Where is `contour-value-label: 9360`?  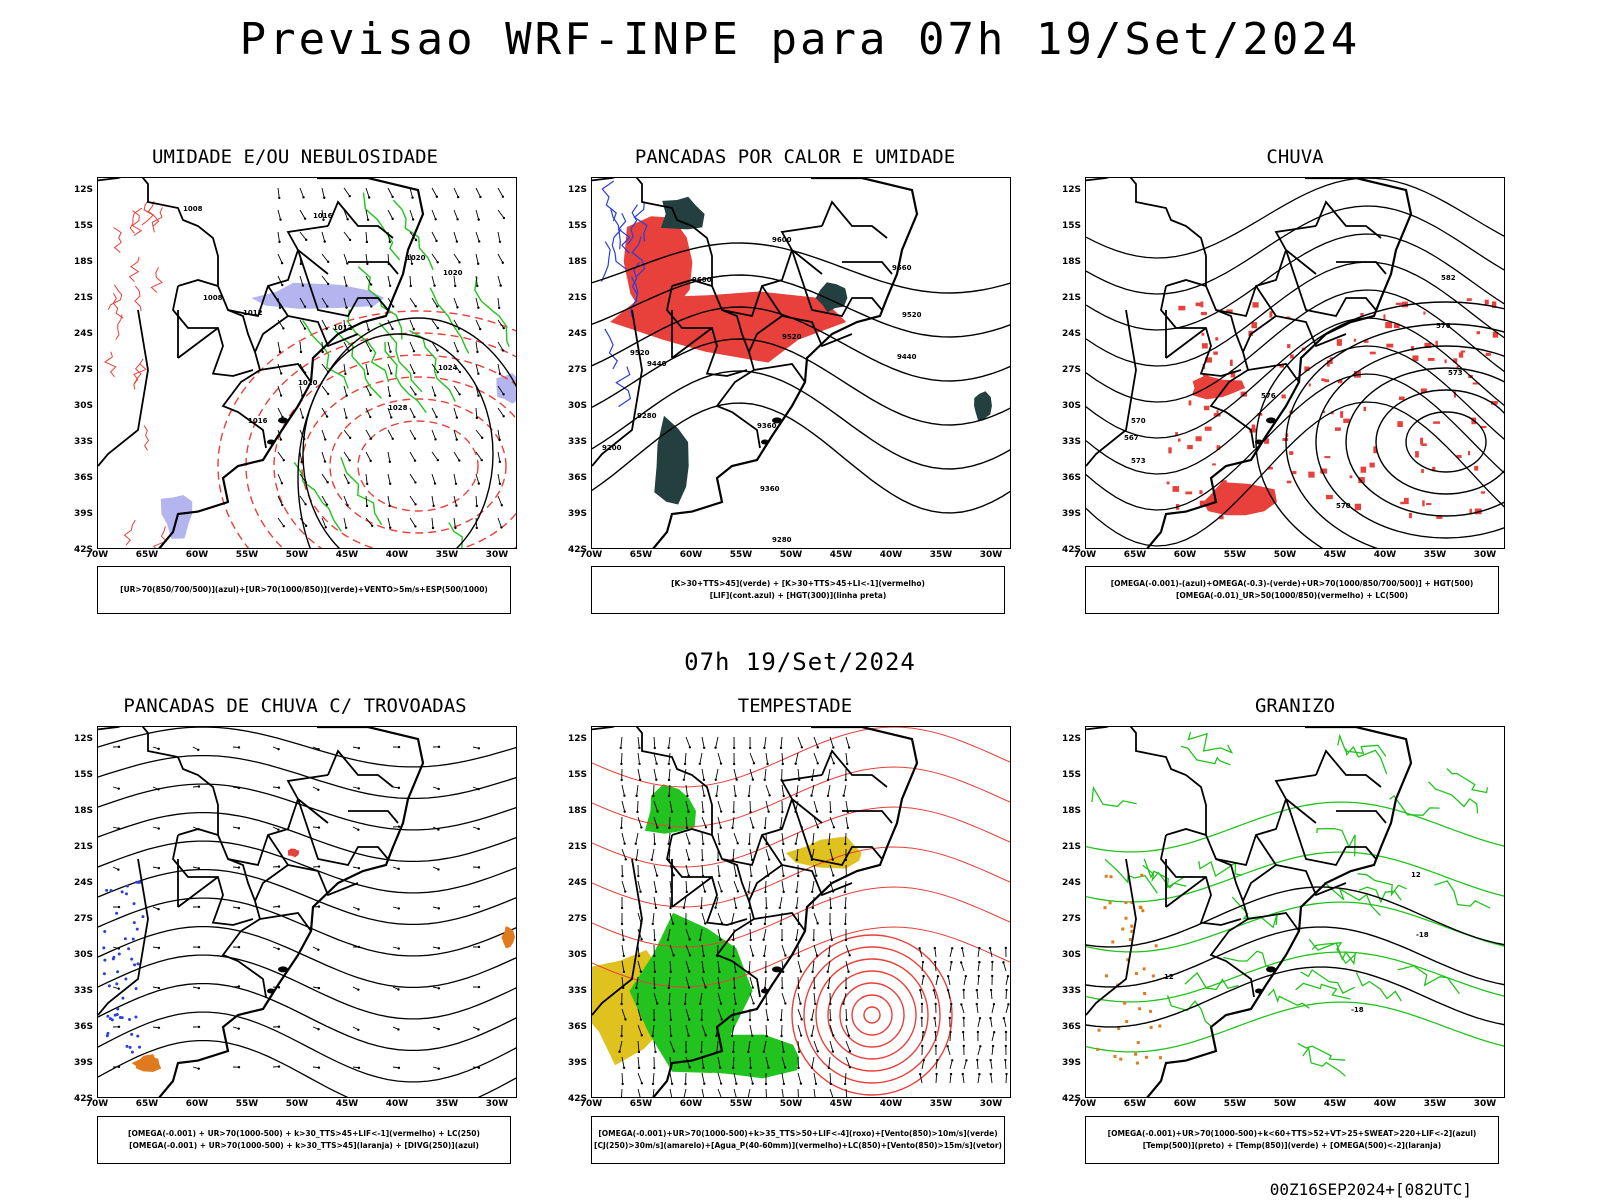
contour-value-label: 9360 is located at coordinates (767, 426).